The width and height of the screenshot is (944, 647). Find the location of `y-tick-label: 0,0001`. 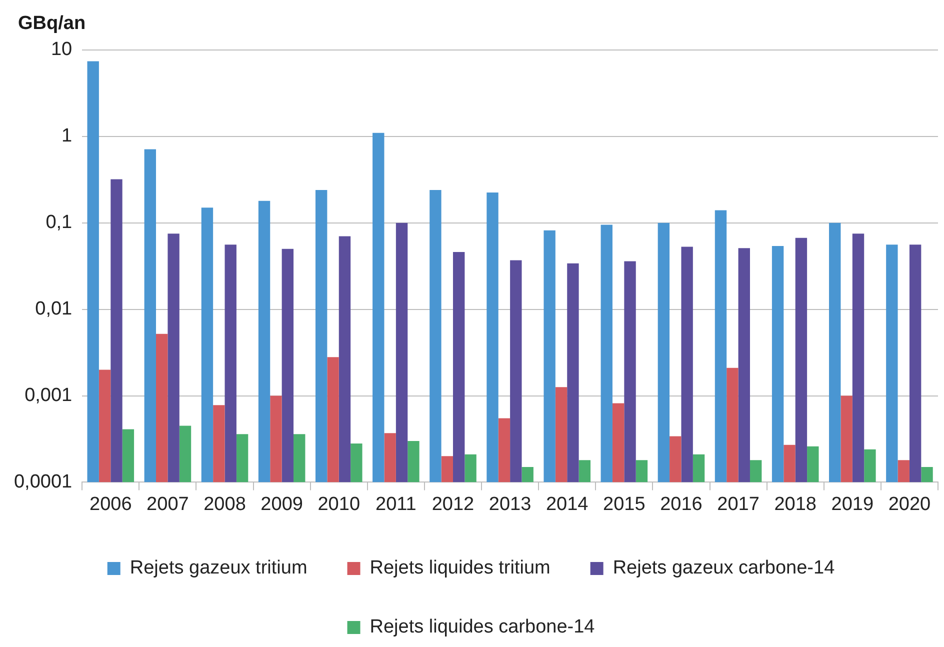

y-tick-label: 0,0001 is located at coordinates (43, 481).